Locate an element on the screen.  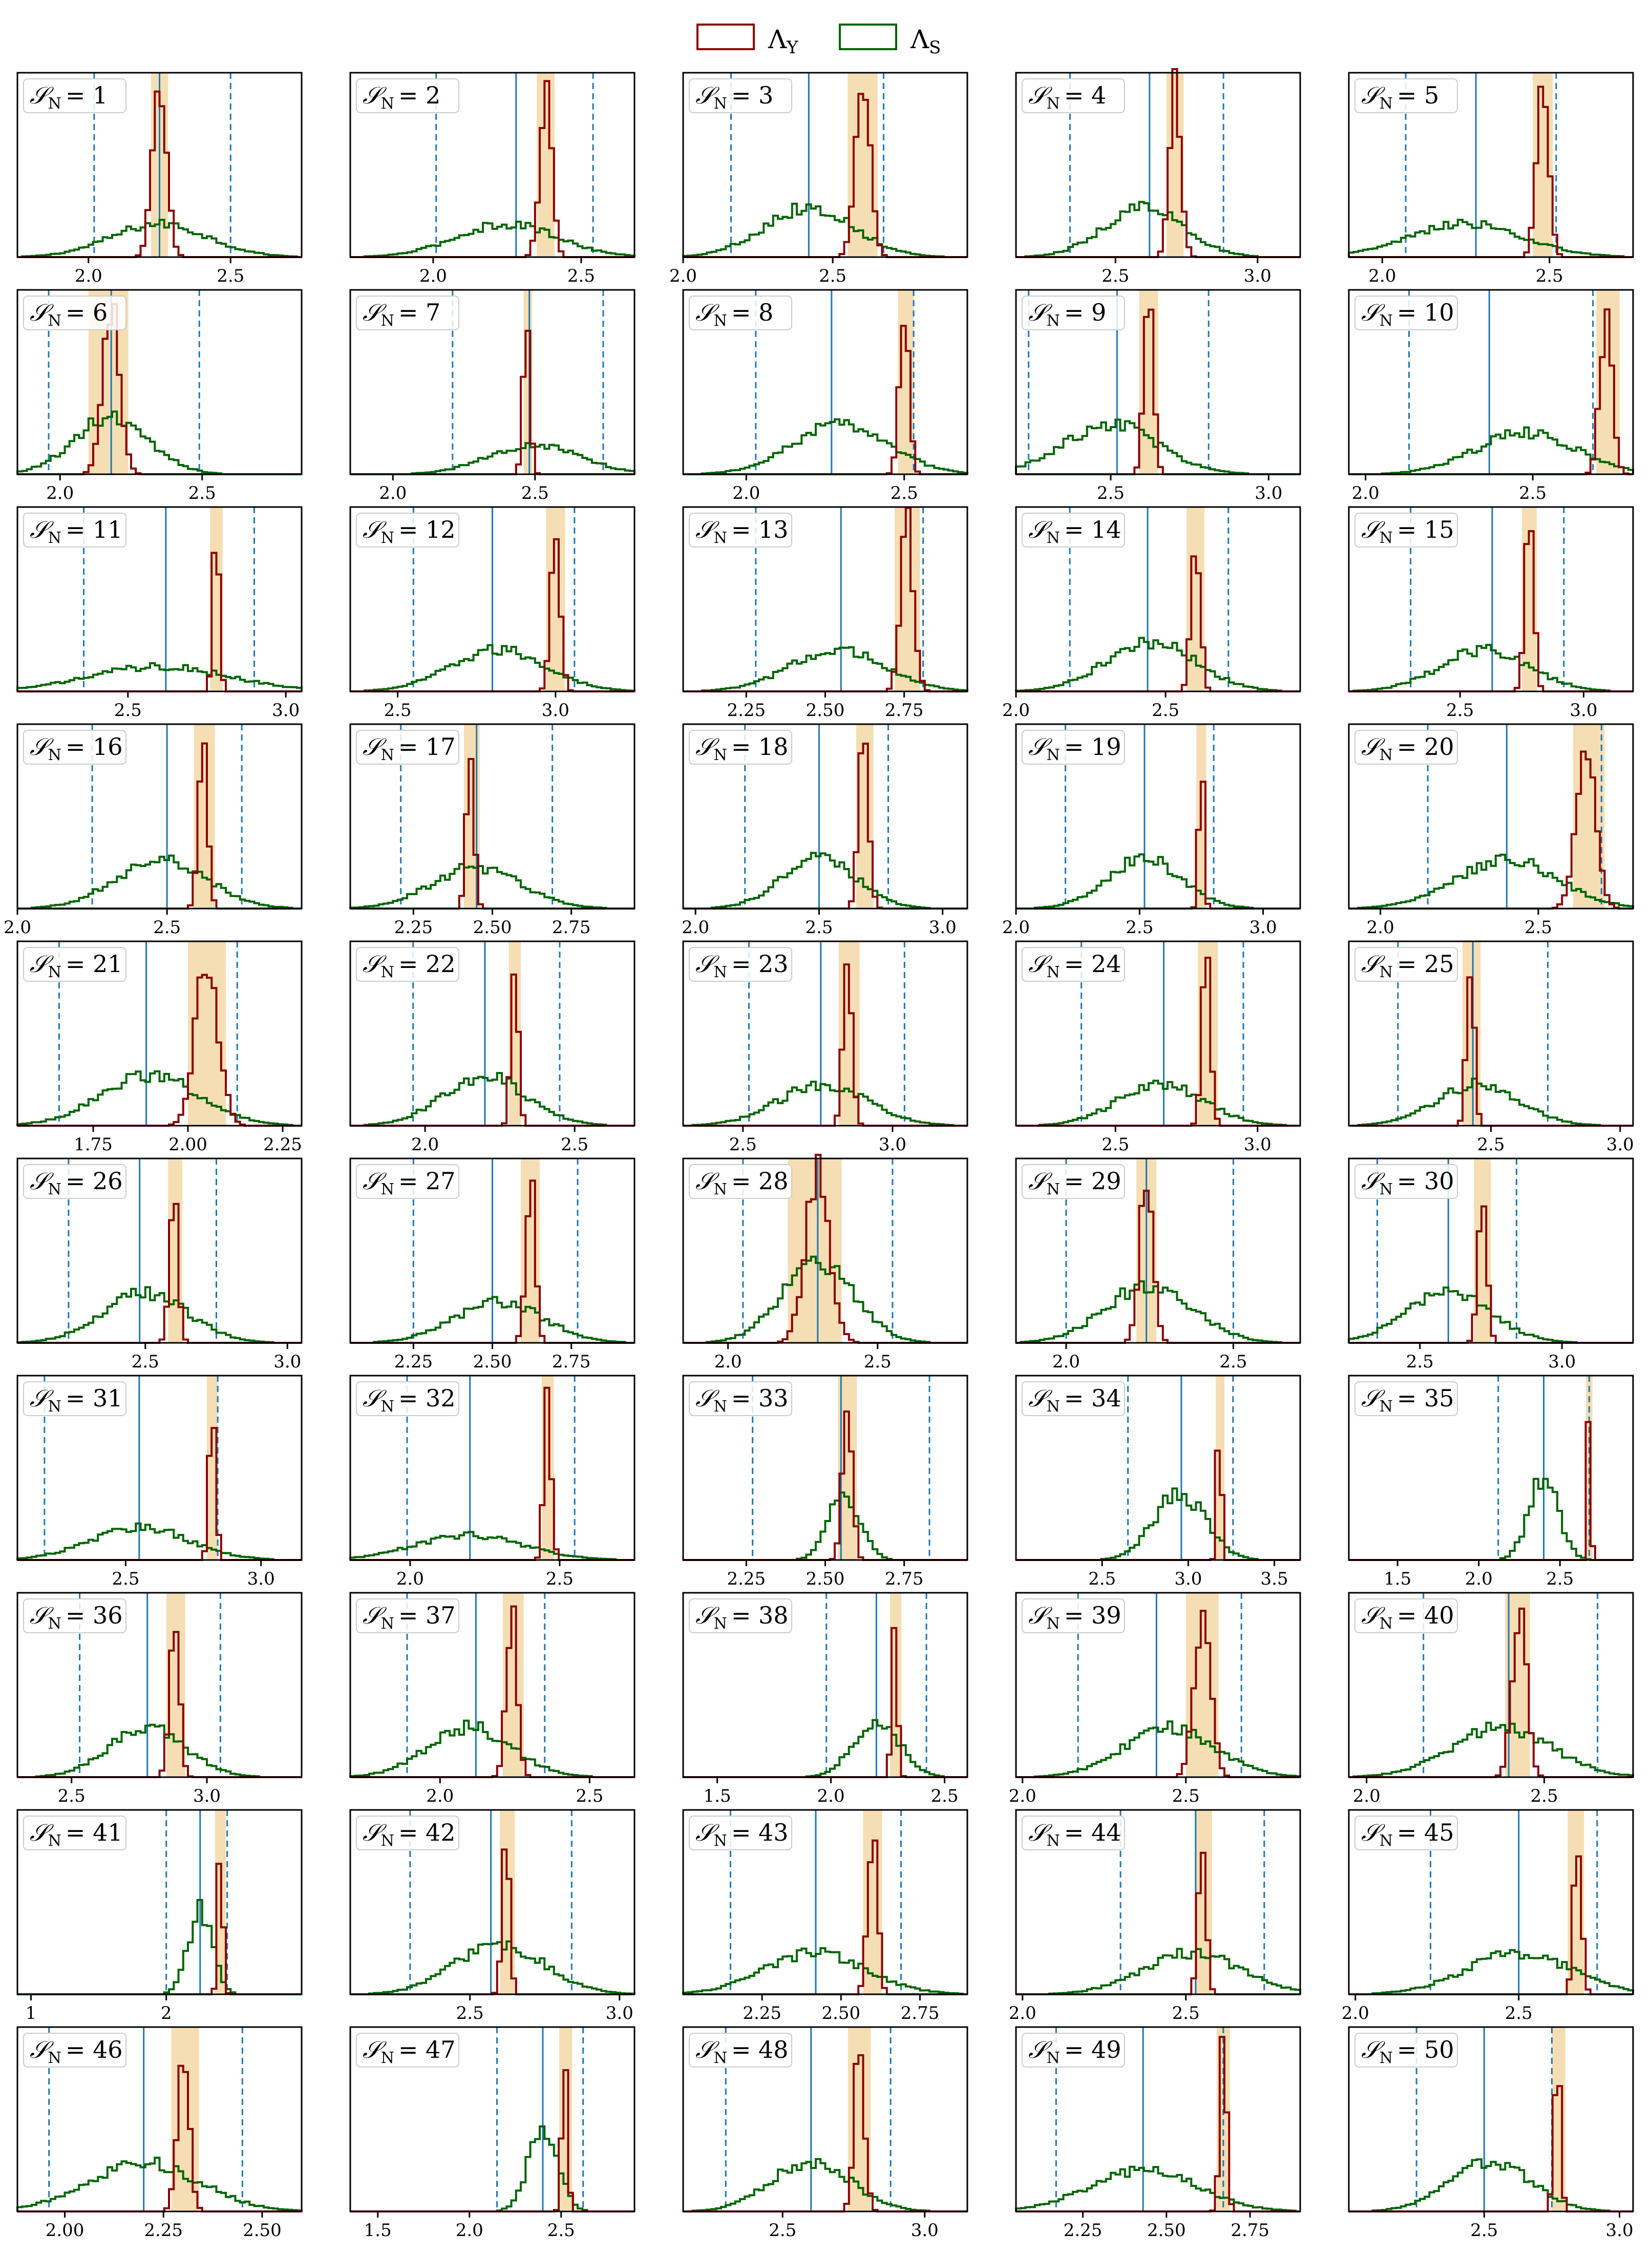
panel-label-text: 𝒮N = 6 is located at coordinates (69, 314).